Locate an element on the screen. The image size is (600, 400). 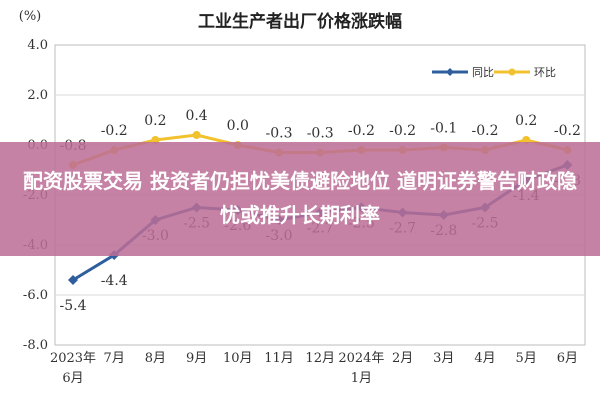
x-tick-label: 8月 is located at coordinates (155, 358).